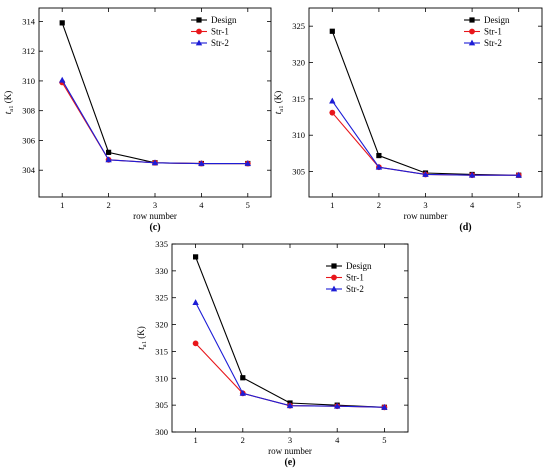 This screenshot has width=550, height=472. What do you see at coordinates (289, 462) in the screenshot?
I see `panel-label: (e)` at bounding box center [289, 462].